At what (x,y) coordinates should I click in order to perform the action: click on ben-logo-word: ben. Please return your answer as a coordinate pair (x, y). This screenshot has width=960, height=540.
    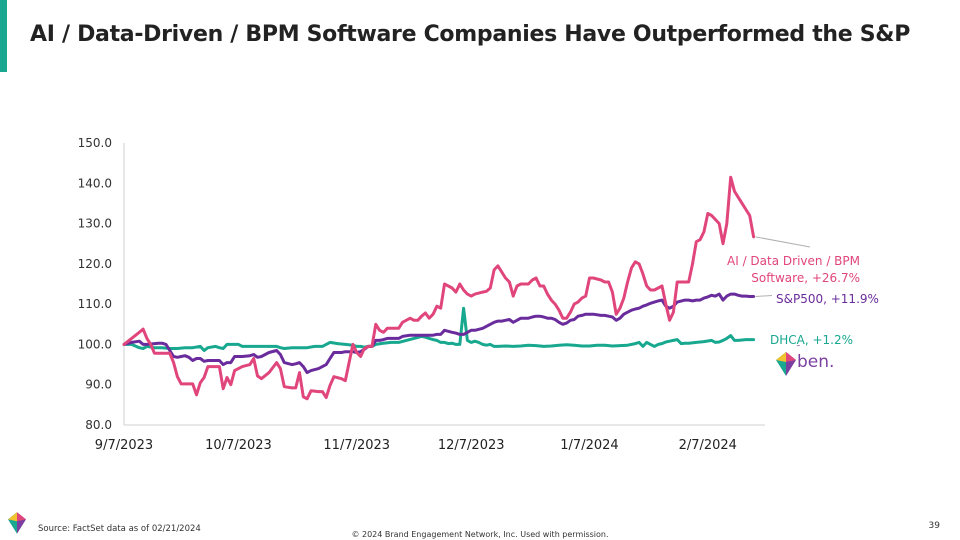
    Looking at the image, I should click on (813, 362).